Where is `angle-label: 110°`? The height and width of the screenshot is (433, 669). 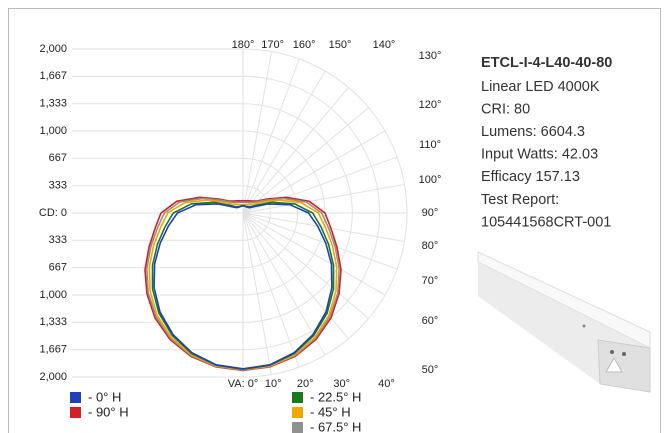 angle-label: 110° is located at coordinates (430, 145).